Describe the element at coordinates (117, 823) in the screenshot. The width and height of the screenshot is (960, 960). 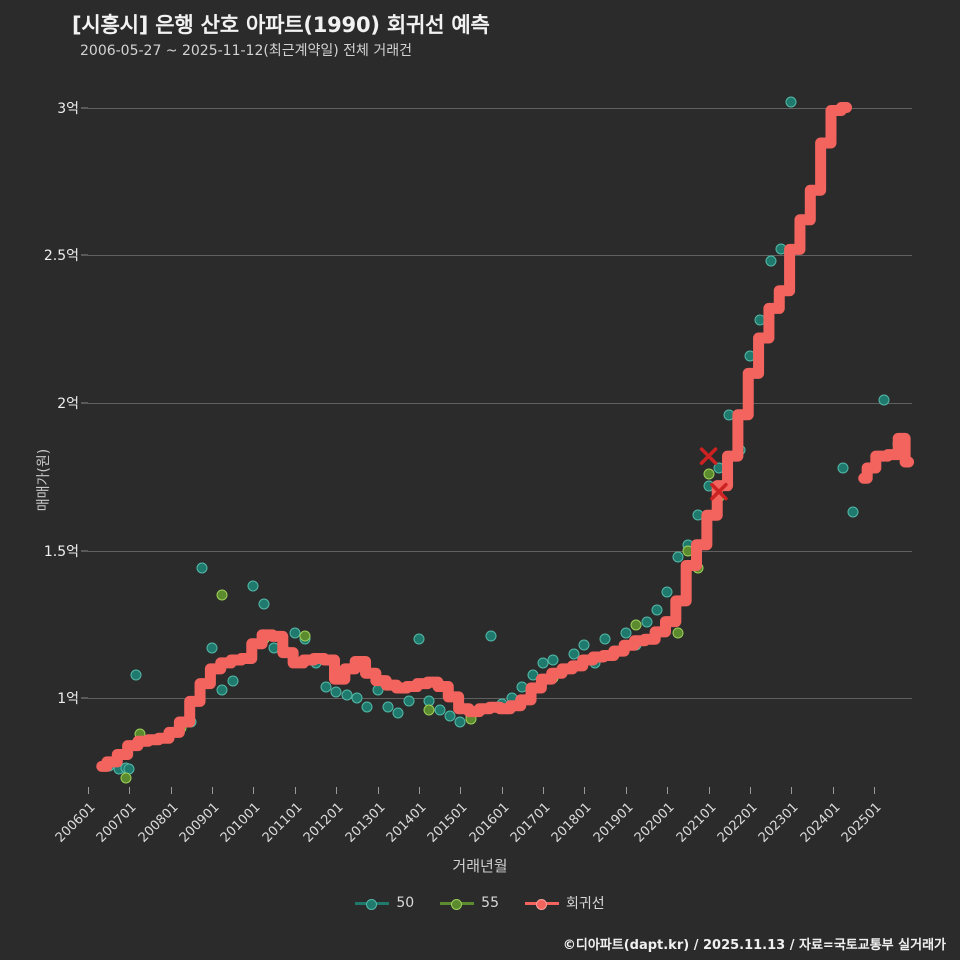
I see `x-axis-label: 200701` at that location.